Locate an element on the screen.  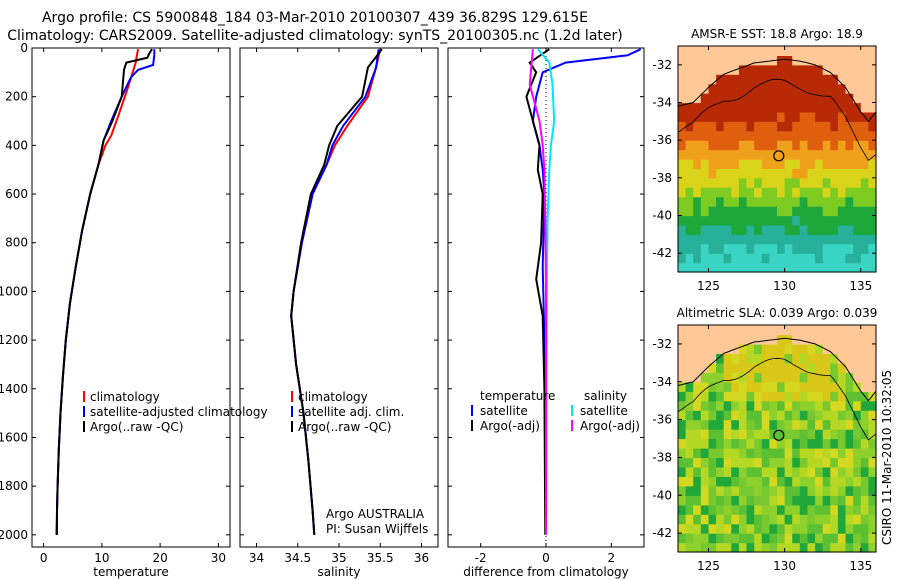
y-tick-label: -36 is located at coordinates (662, 140).